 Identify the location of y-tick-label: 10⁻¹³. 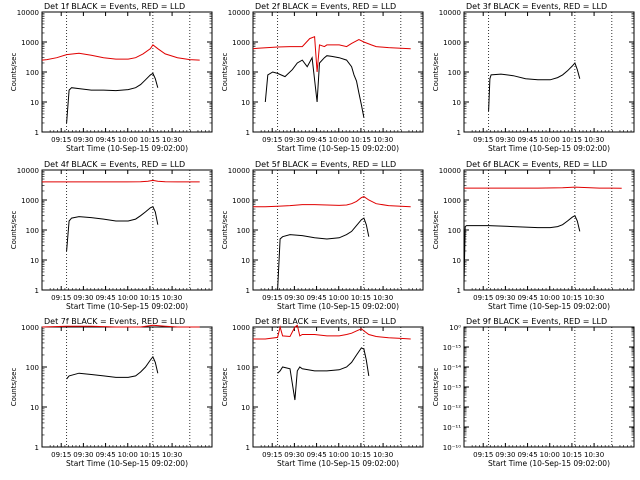
(452, 388).